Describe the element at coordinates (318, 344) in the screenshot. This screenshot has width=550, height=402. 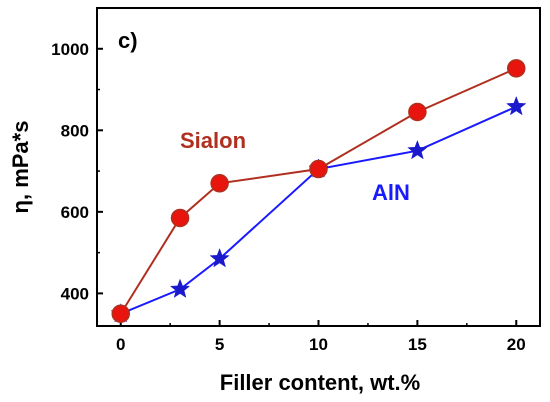
I see `x-tick-label: 10` at that location.